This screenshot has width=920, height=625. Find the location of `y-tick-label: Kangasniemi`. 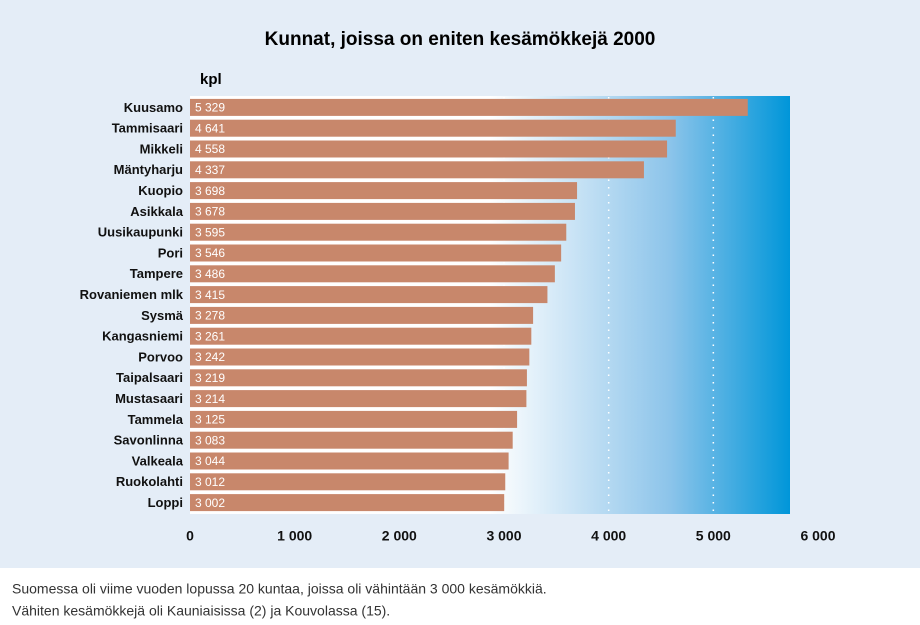

y-tick-label: Kangasniemi is located at coordinates (142, 336).